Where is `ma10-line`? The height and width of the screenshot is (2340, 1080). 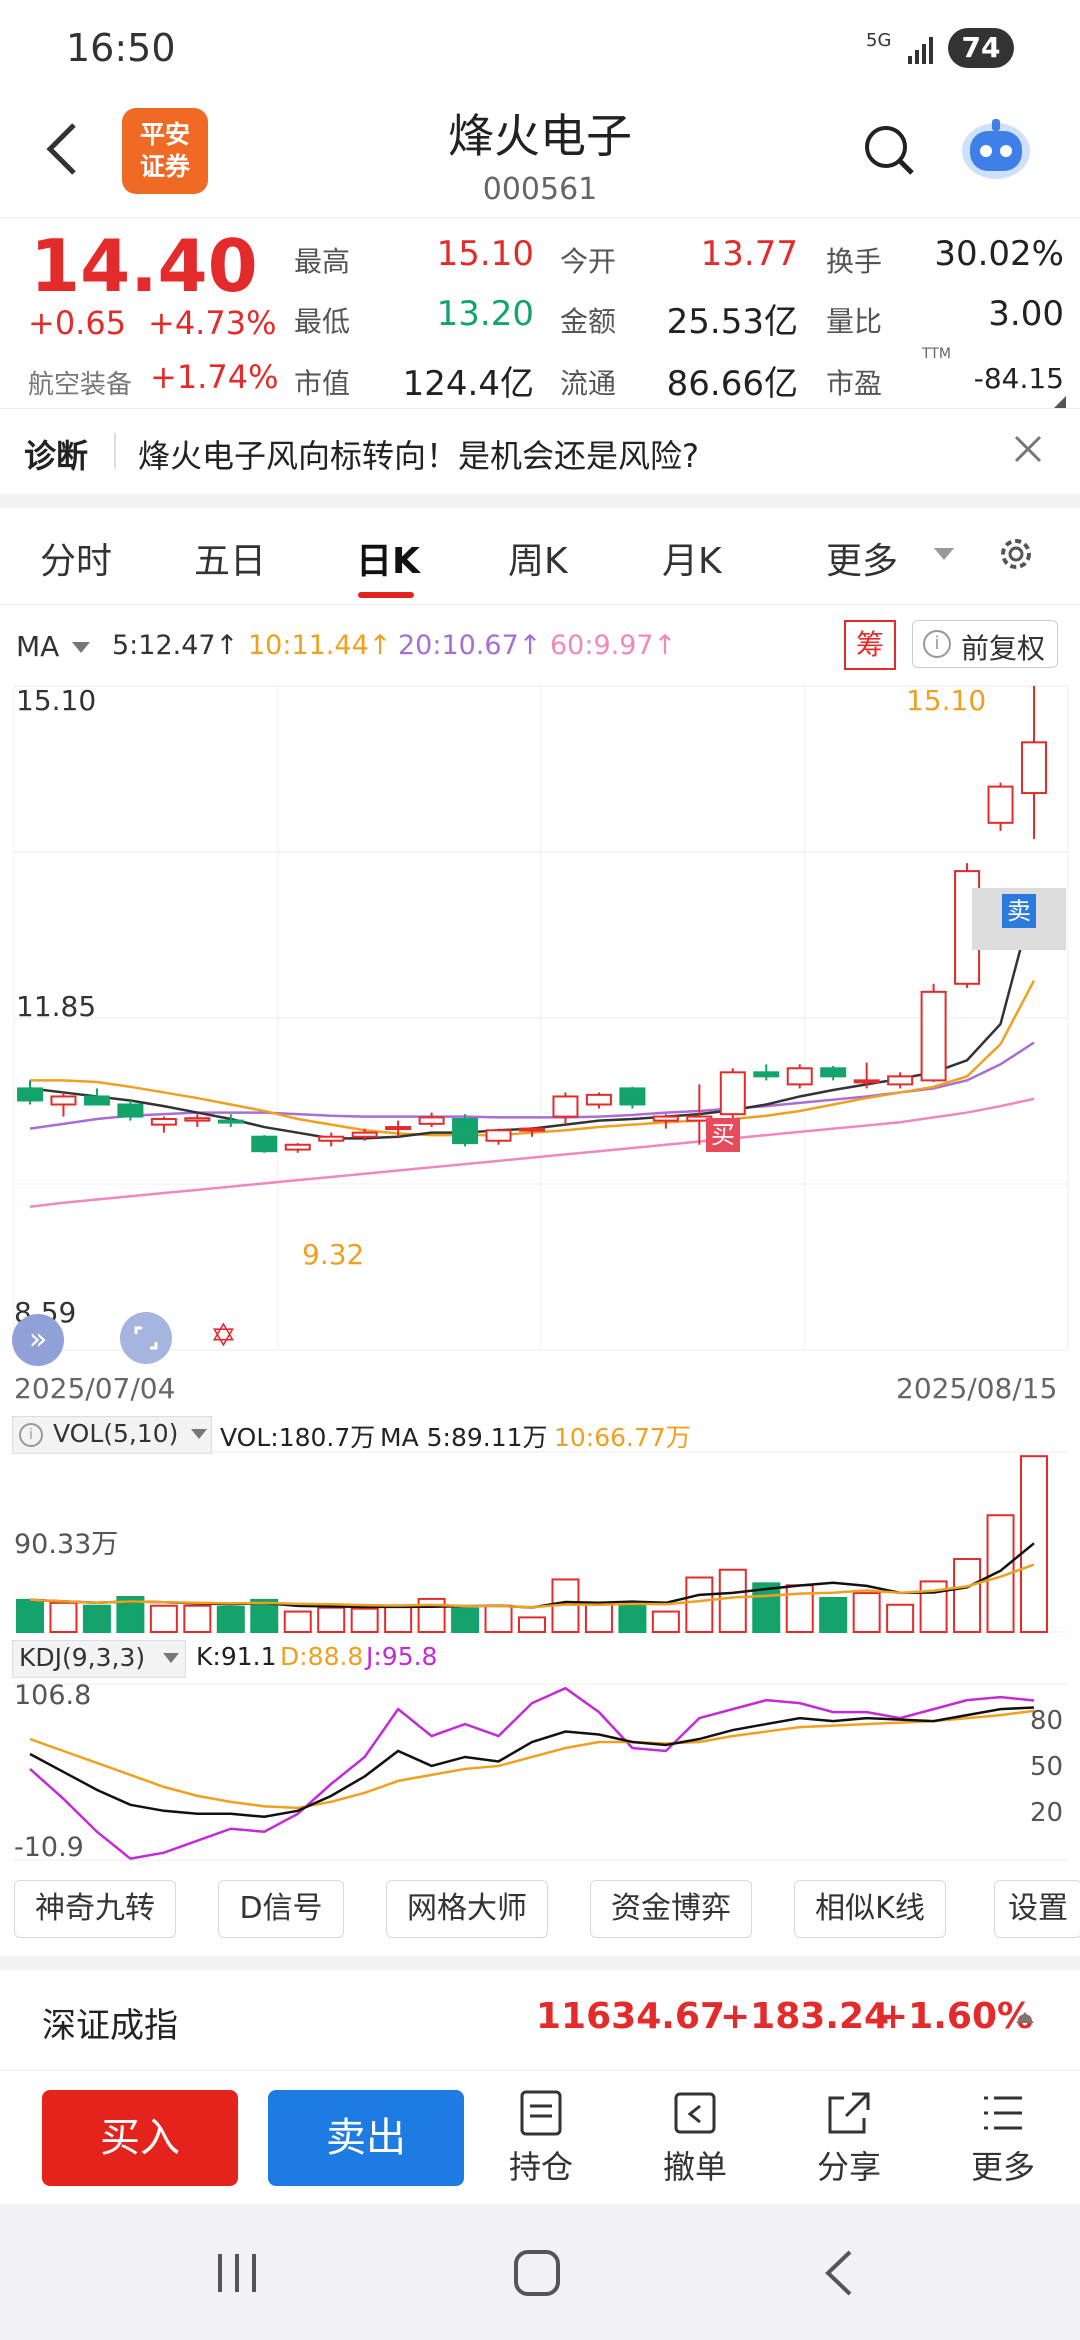 ma10-line is located at coordinates (533, 1058).